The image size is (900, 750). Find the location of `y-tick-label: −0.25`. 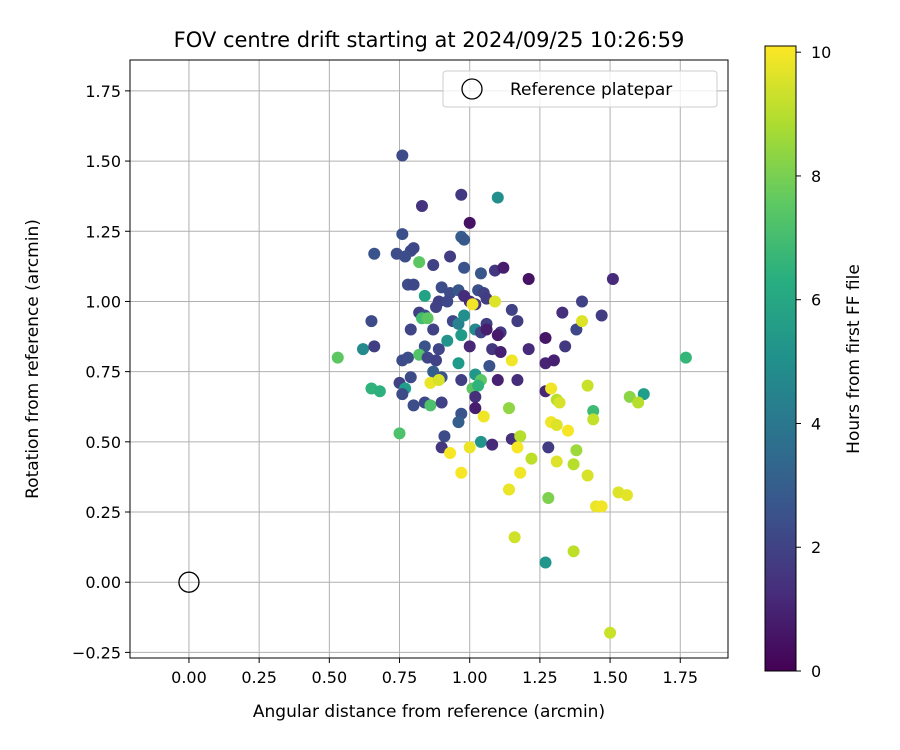

y-tick-label: −0.25 is located at coordinates (96, 652).